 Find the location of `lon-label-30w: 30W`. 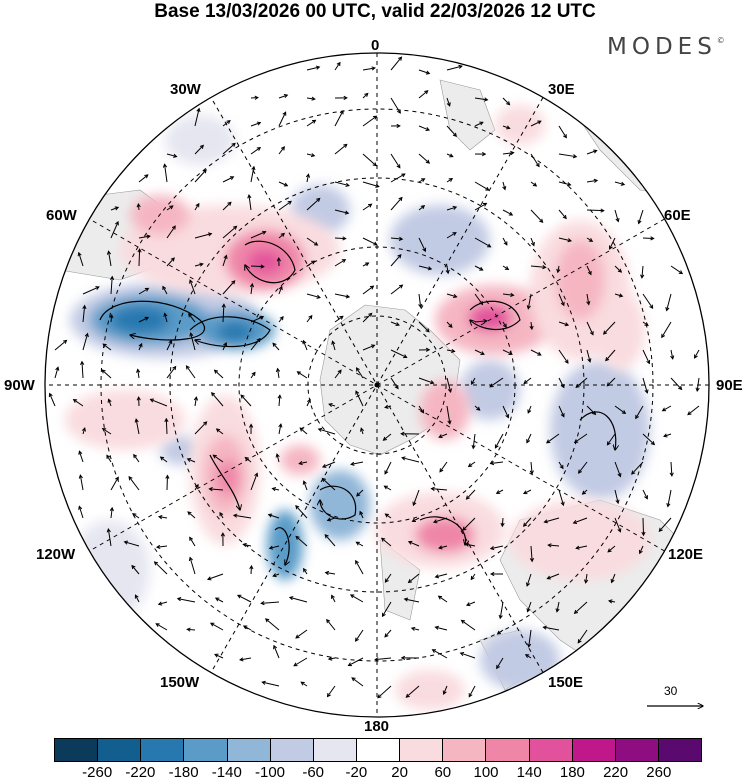

lon-label-30w: 30W is located at coordinates (185, 89).